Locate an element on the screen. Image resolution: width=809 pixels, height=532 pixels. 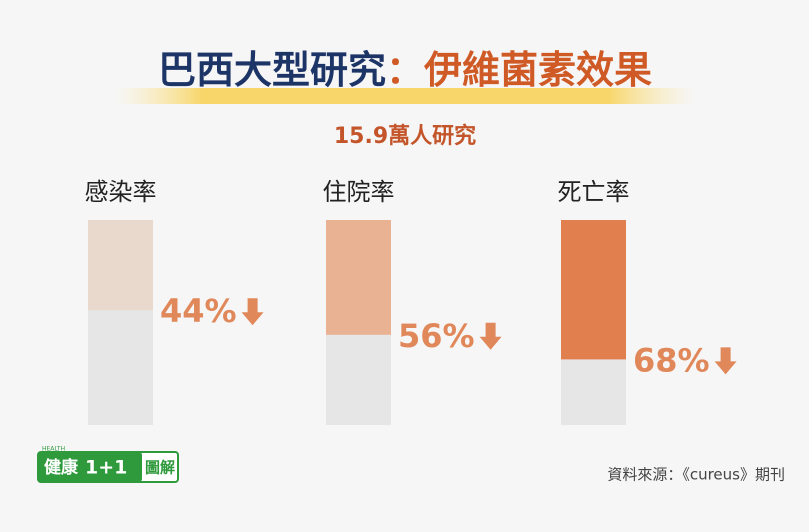
value-label: 44% is located at coordinates (198, 311).